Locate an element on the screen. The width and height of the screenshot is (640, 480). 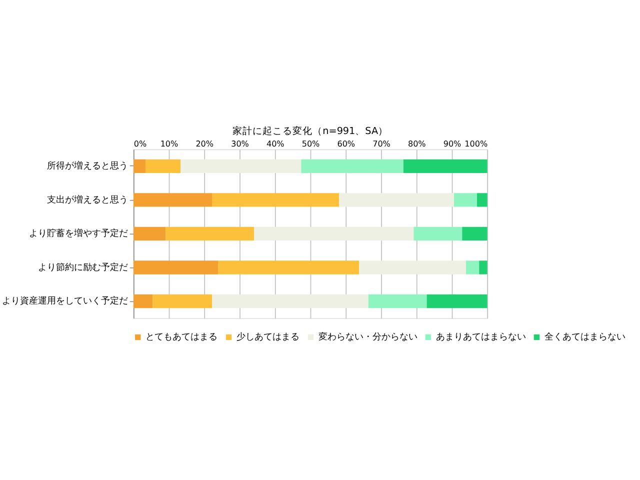
x-tick-label: 70% is located at coordinates (381, 143).